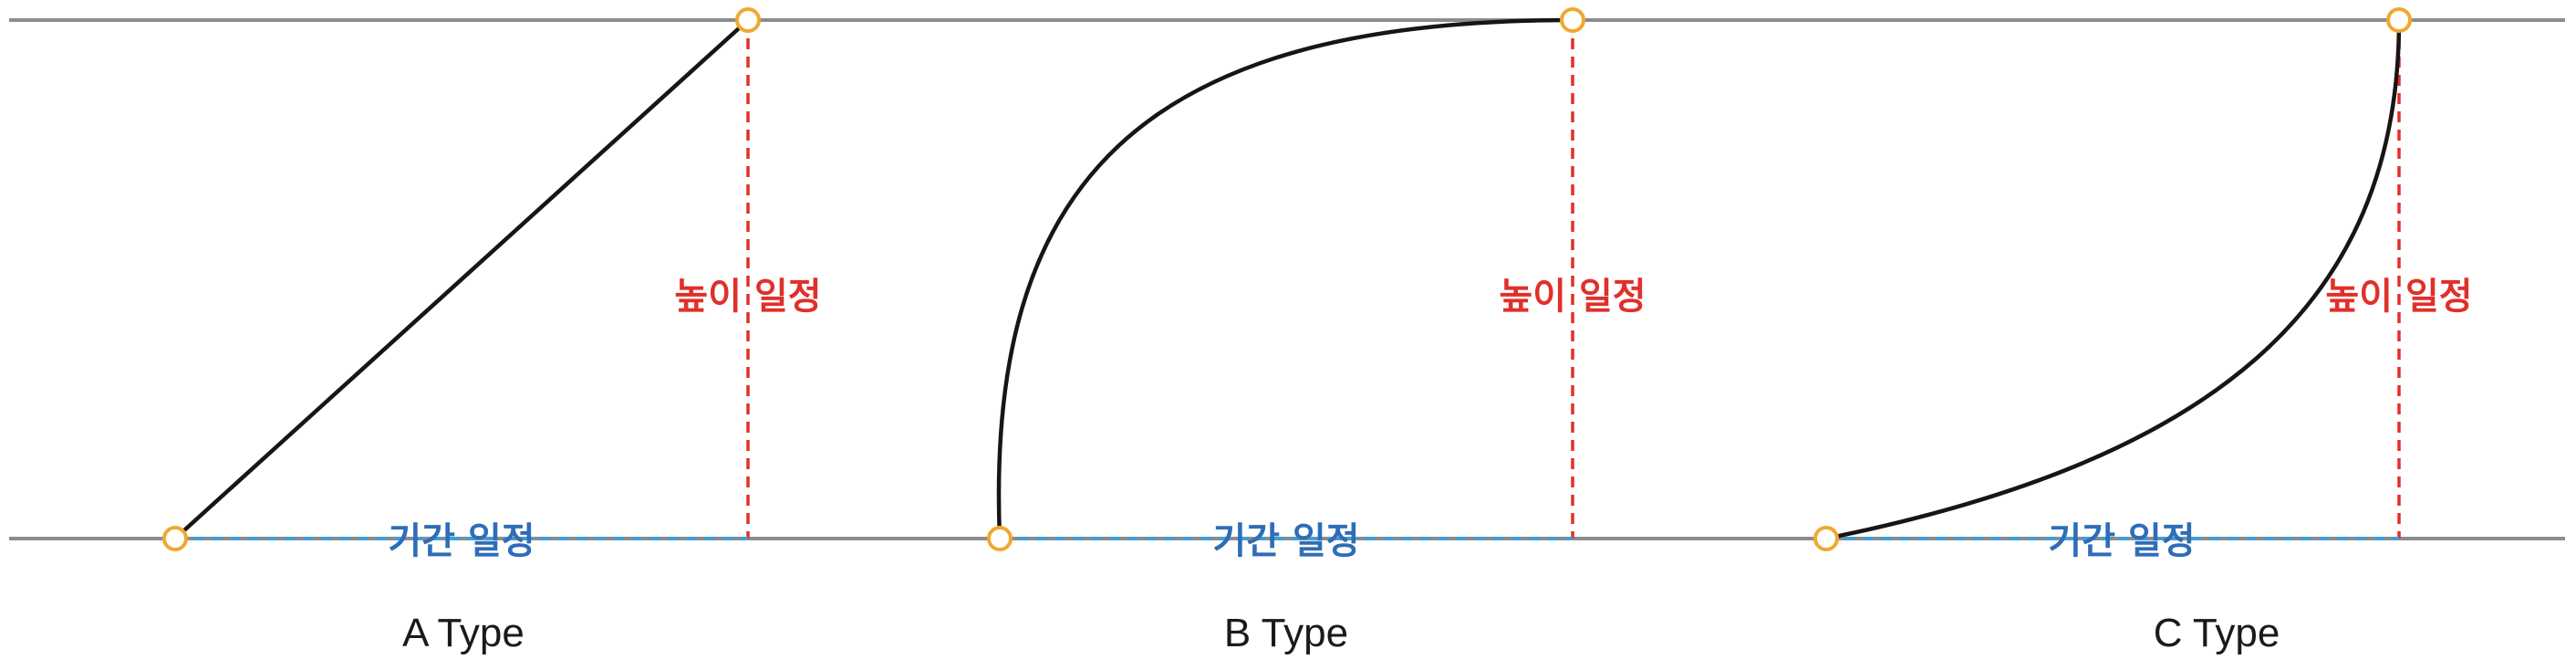 The image size is (2576, 670). Describe the element at coordinates (461, 541) in the screenshot. I see `duration-label-a: 기간 일정` at that location.